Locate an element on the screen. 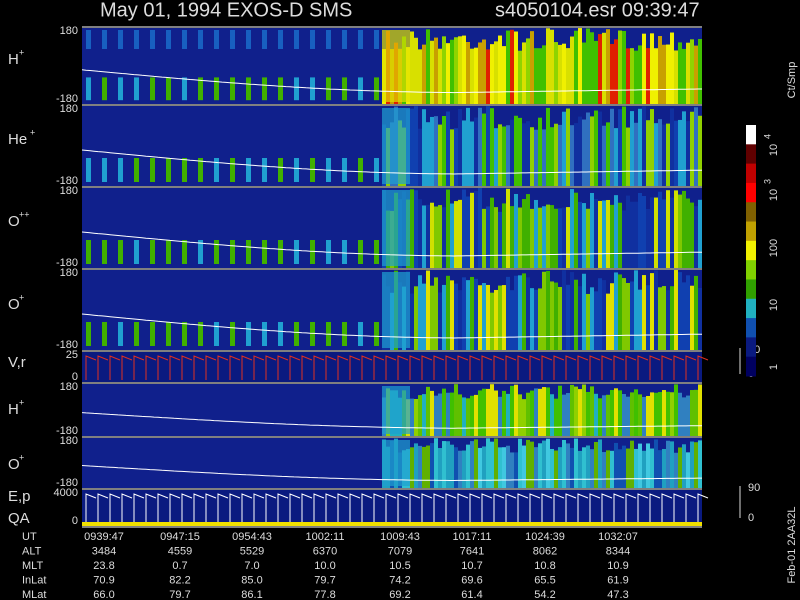 The width and height of the screenshot is (800, 600). qa-bar is located at coordinates (392, 524).